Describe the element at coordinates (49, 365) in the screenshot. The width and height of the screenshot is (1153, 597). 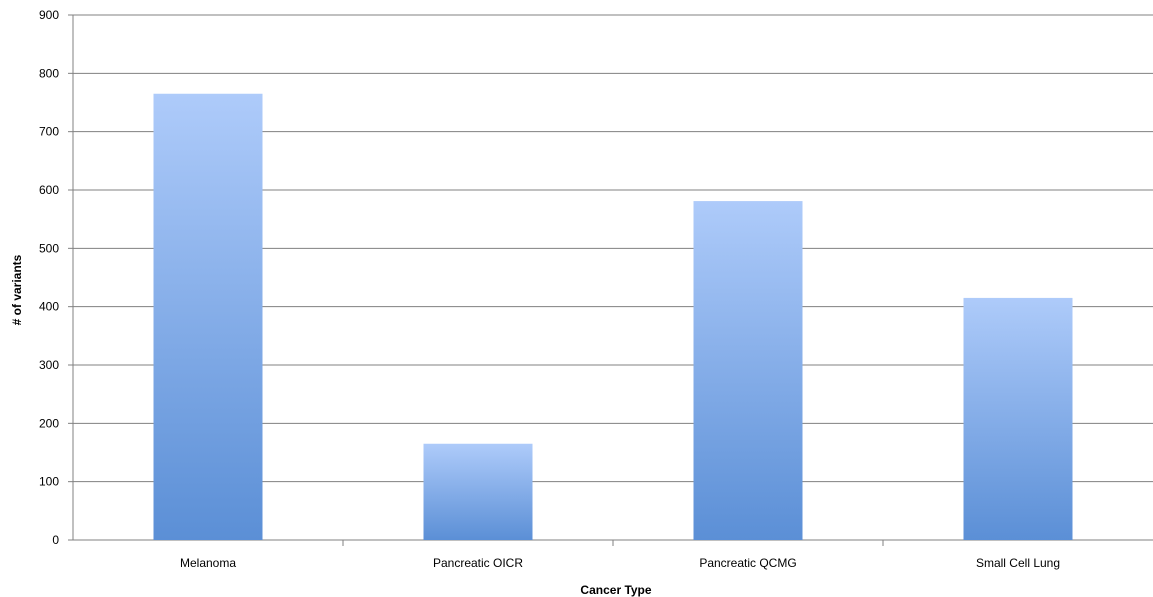
I see `y-tick-label: 300` at that location.